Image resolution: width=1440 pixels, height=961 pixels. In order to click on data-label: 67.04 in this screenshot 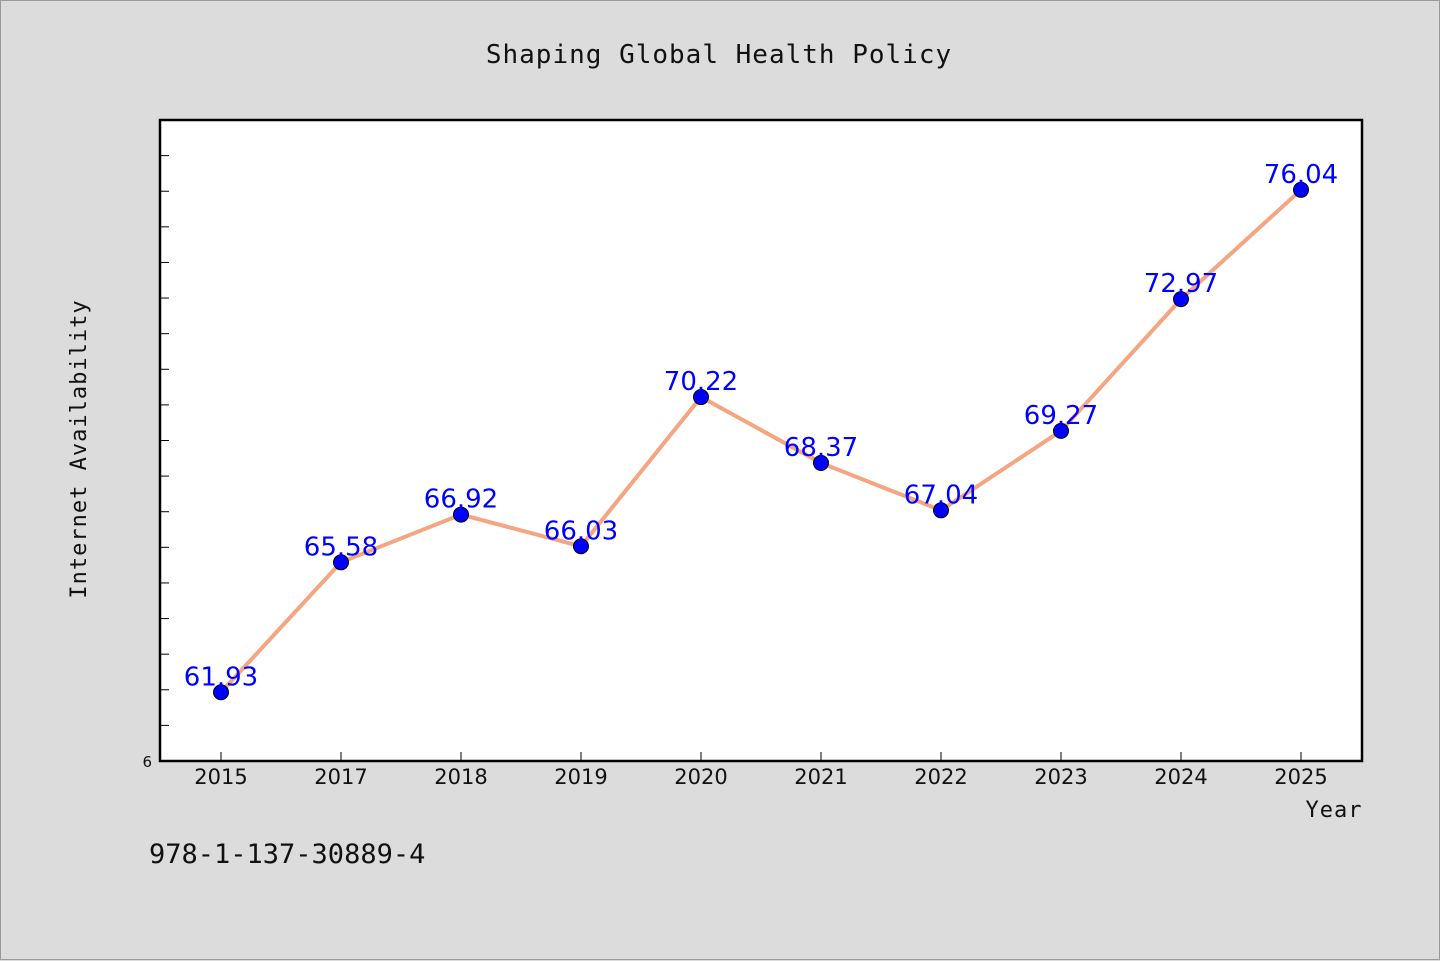, I will do `click(941, 495)`.